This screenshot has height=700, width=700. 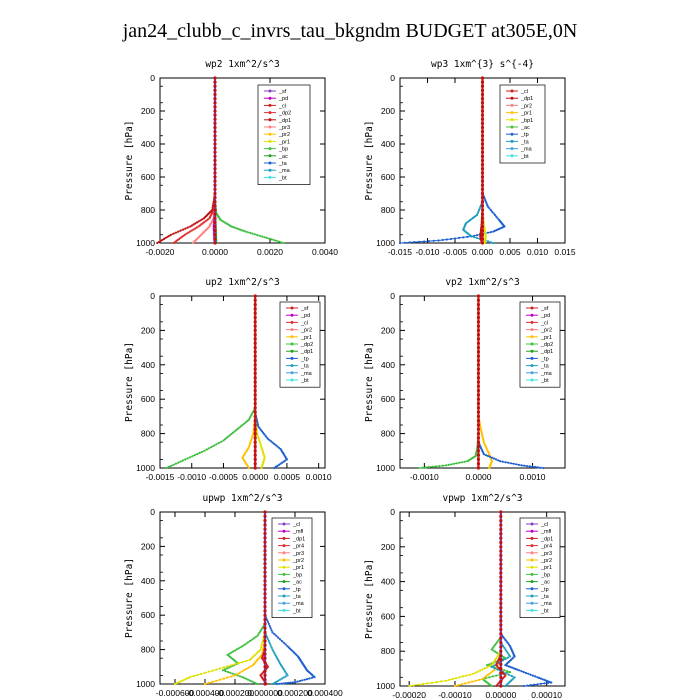 What do you see at coordinates (215, 252) in the screenshot?
I see `x-tick-label: 0.0000` at bounding box center [215, 252].